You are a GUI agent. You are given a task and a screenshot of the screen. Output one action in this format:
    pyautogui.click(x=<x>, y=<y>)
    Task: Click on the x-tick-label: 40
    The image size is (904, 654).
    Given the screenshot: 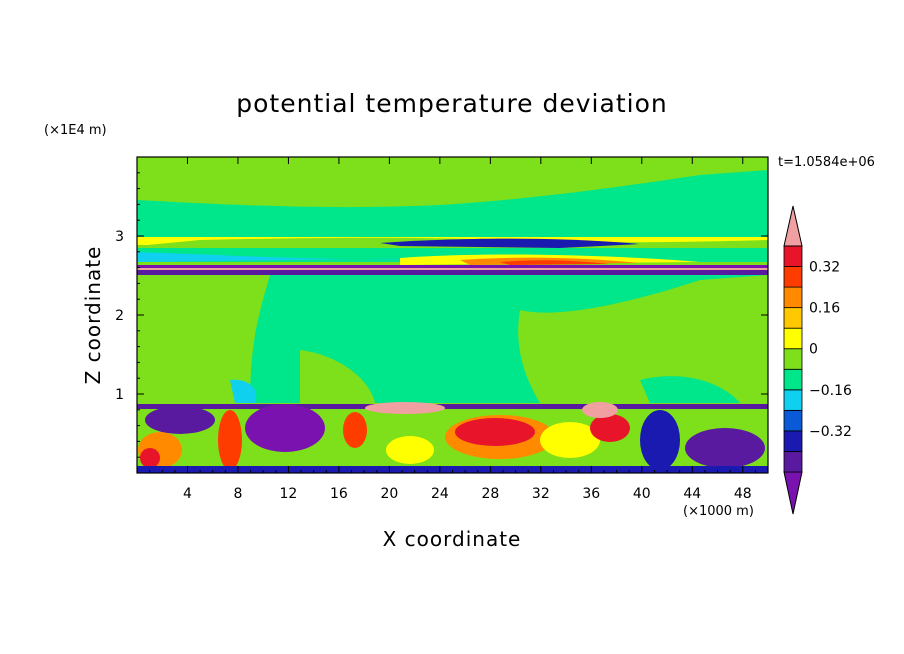 What is the action you would take?
    pyautogui.click(x=642, y=494)
    